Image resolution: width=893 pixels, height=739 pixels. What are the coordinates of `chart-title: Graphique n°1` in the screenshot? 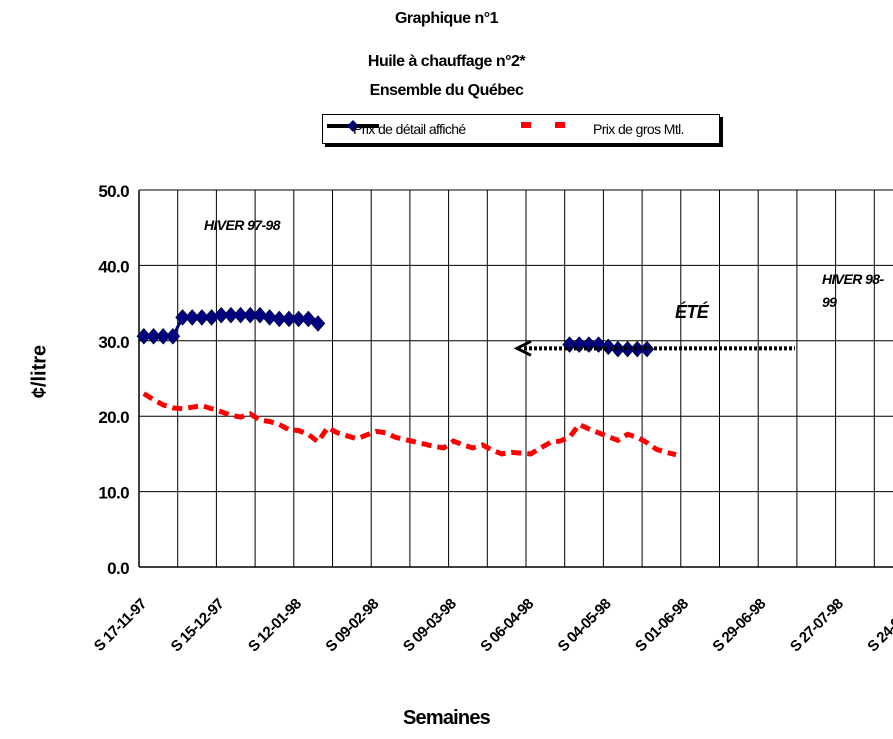 It's located at (446, 18).